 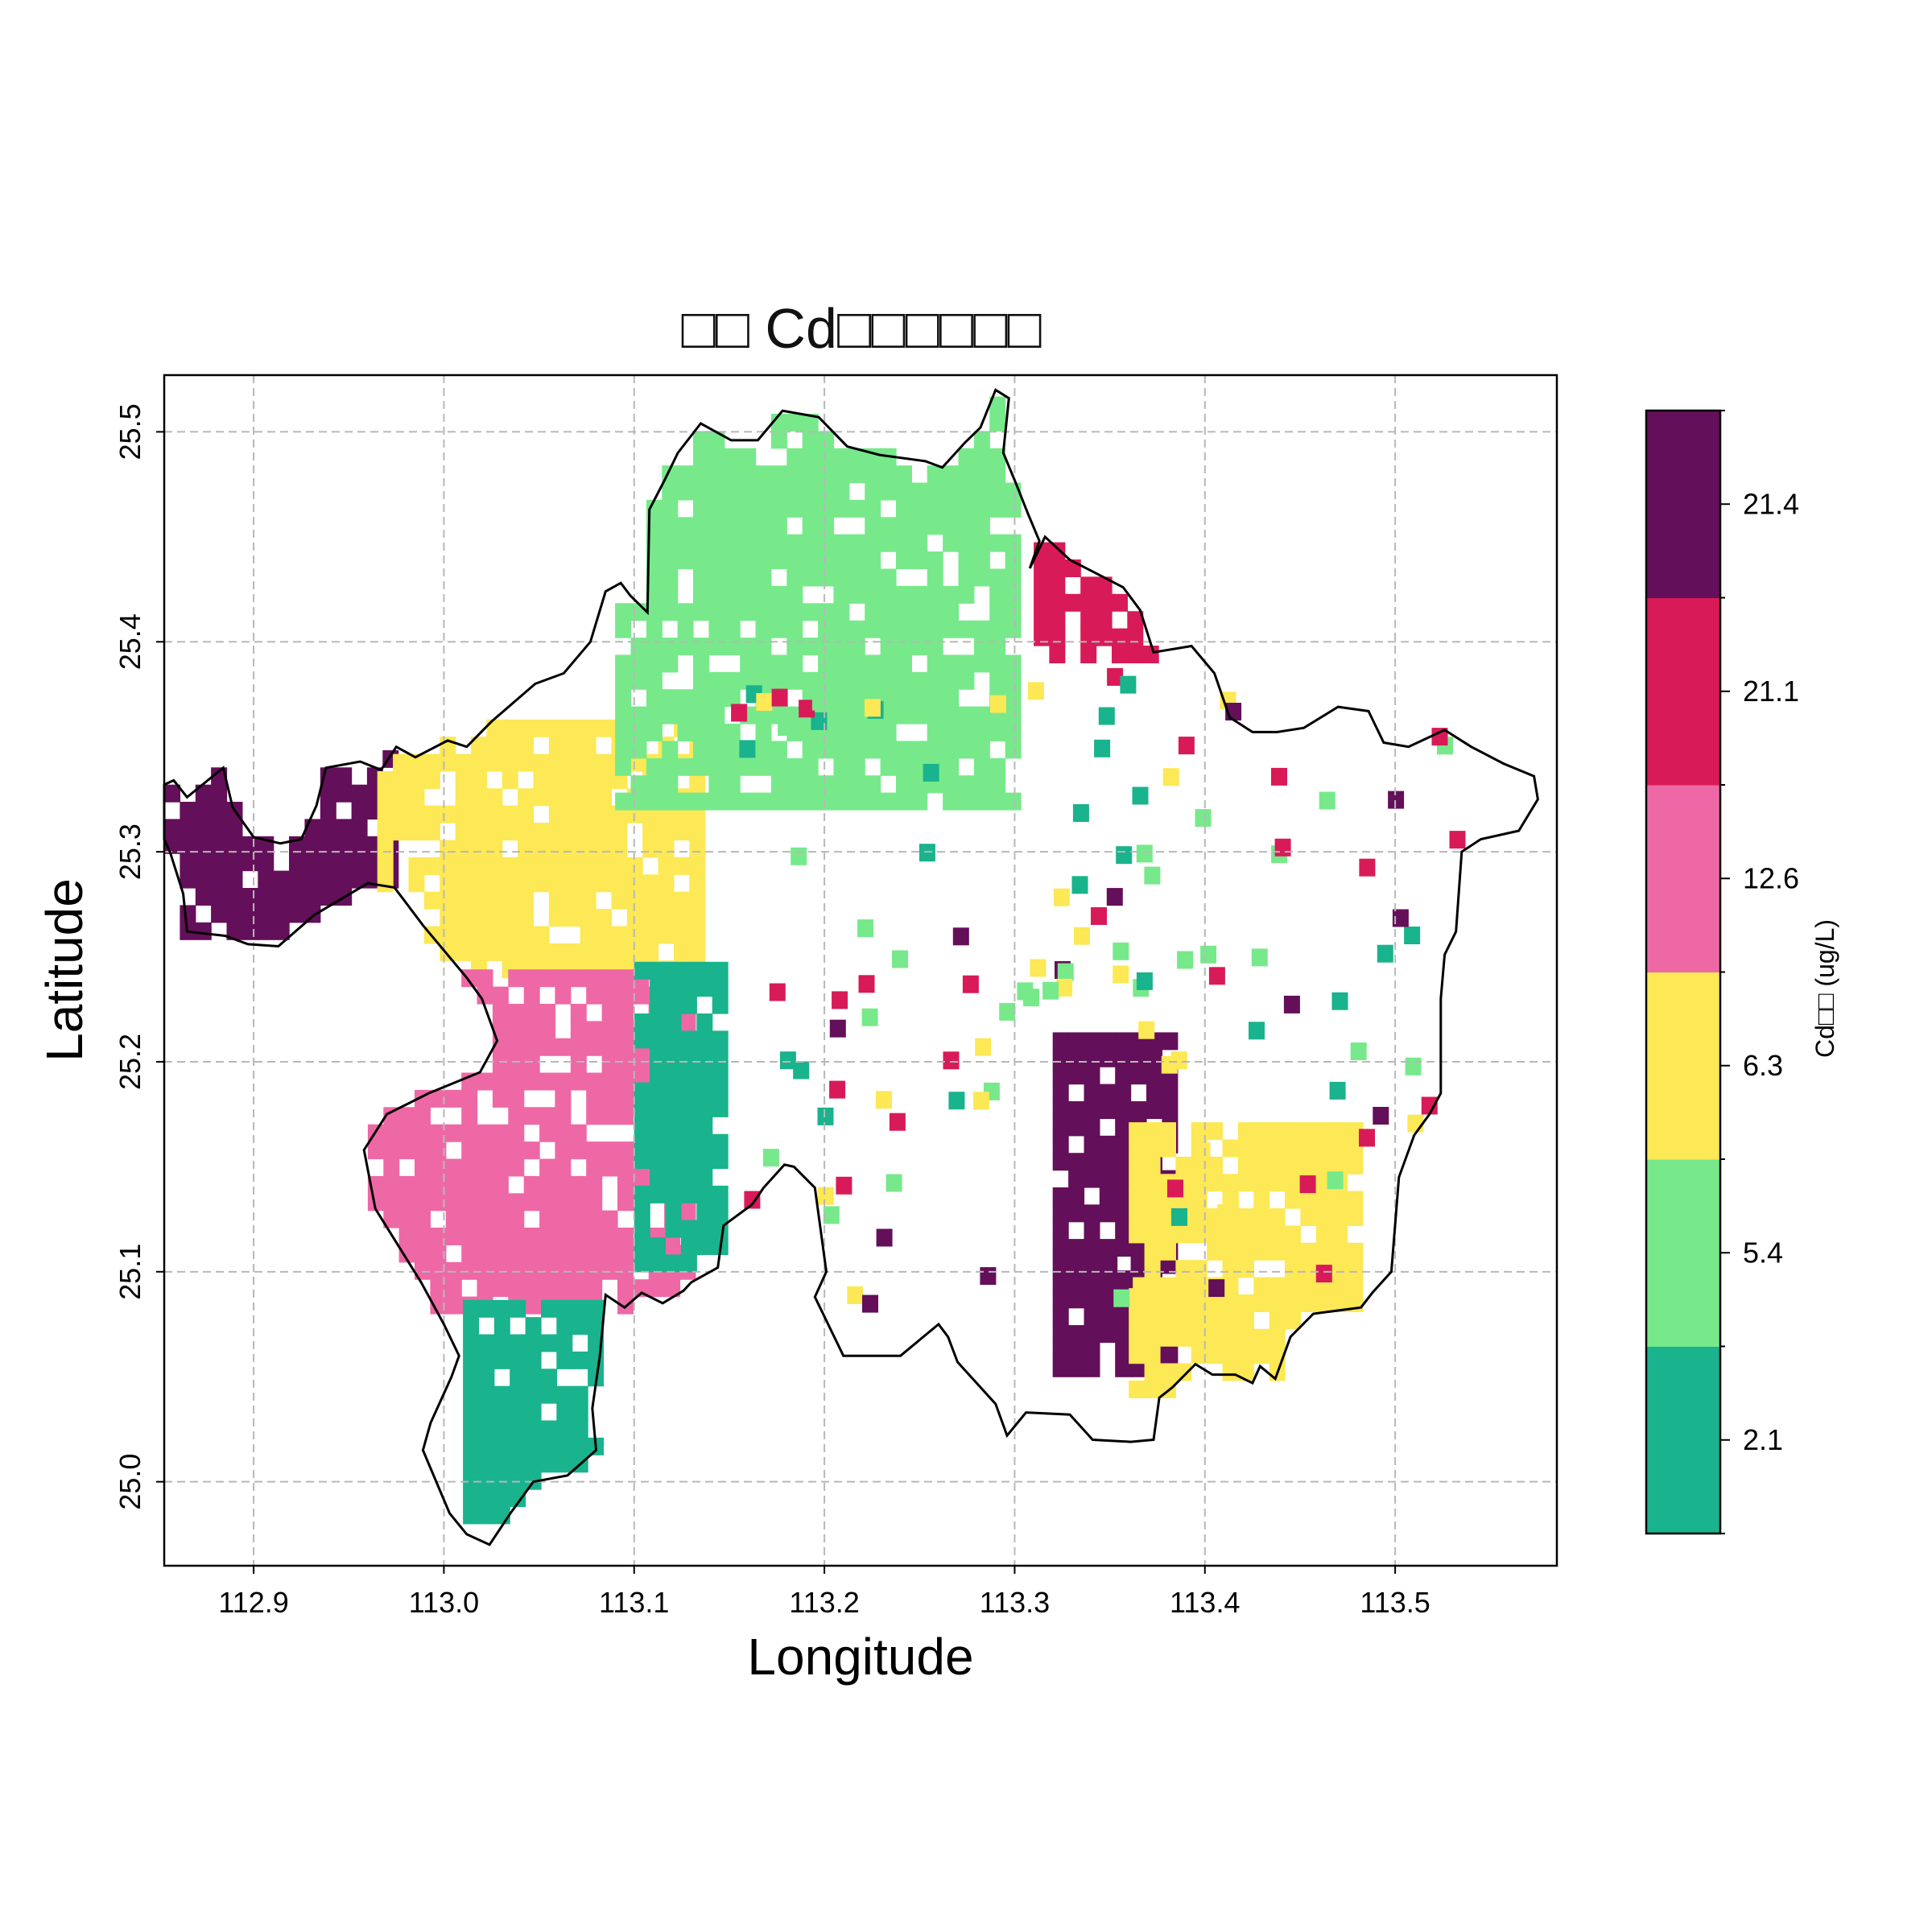 I want to click on y-tick-label: 25.3, so click(x=130, y=852).